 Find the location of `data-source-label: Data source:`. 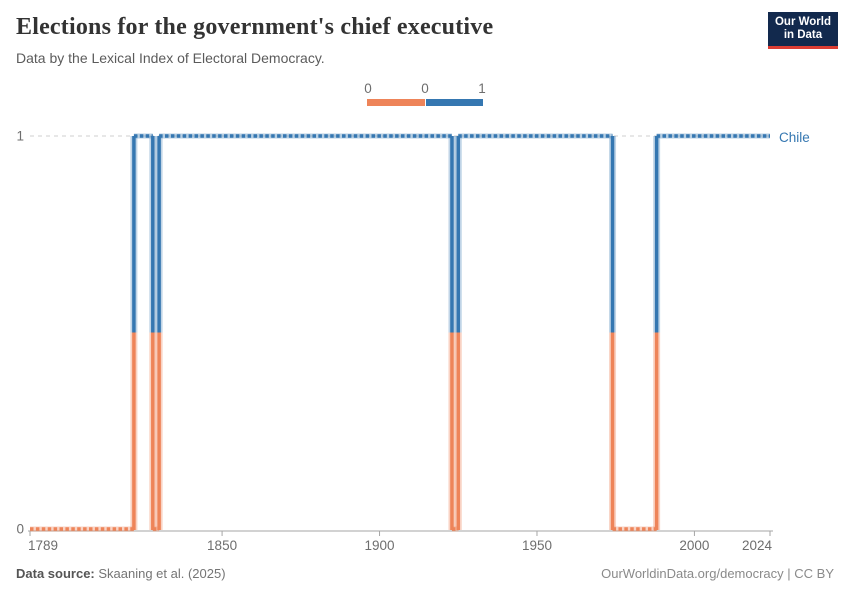

data-source-label: Data source: is located at coordinates (55, 573).